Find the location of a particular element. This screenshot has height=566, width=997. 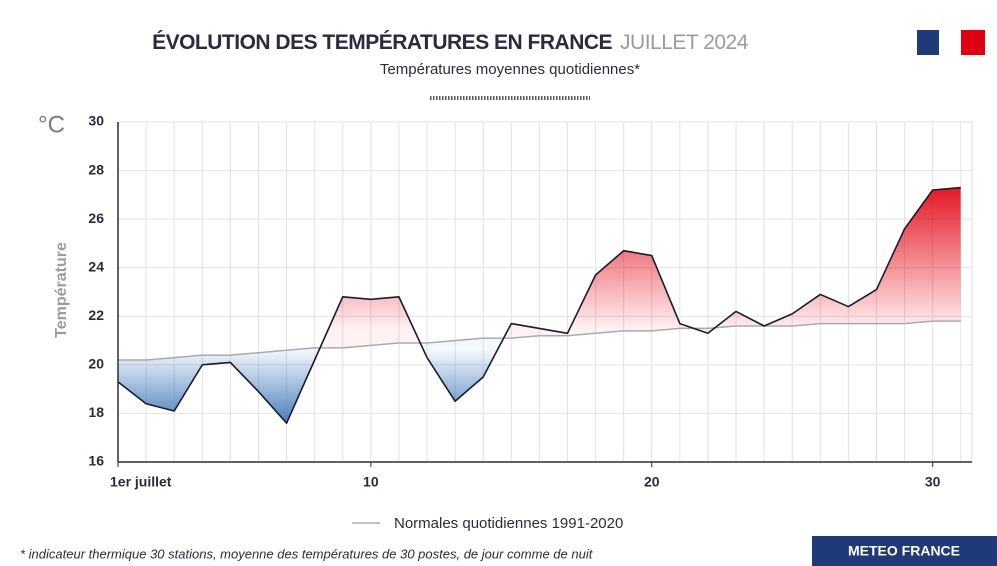

title-main: ÉVOLUTION DES TEMPÉRATURES EN FRANCE is located at coordinates (382, 42).